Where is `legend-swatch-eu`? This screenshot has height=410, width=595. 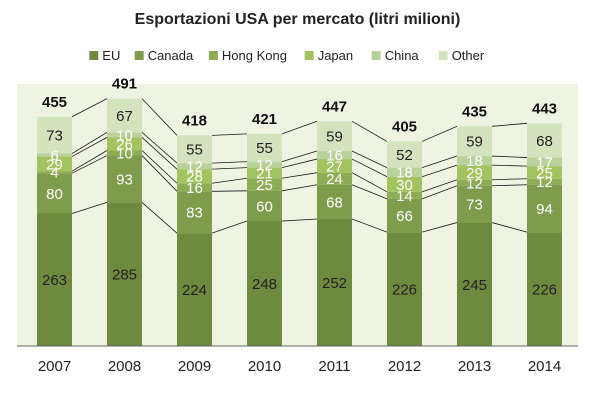
legend-swatch-eu is located at coordinates (94, 55).